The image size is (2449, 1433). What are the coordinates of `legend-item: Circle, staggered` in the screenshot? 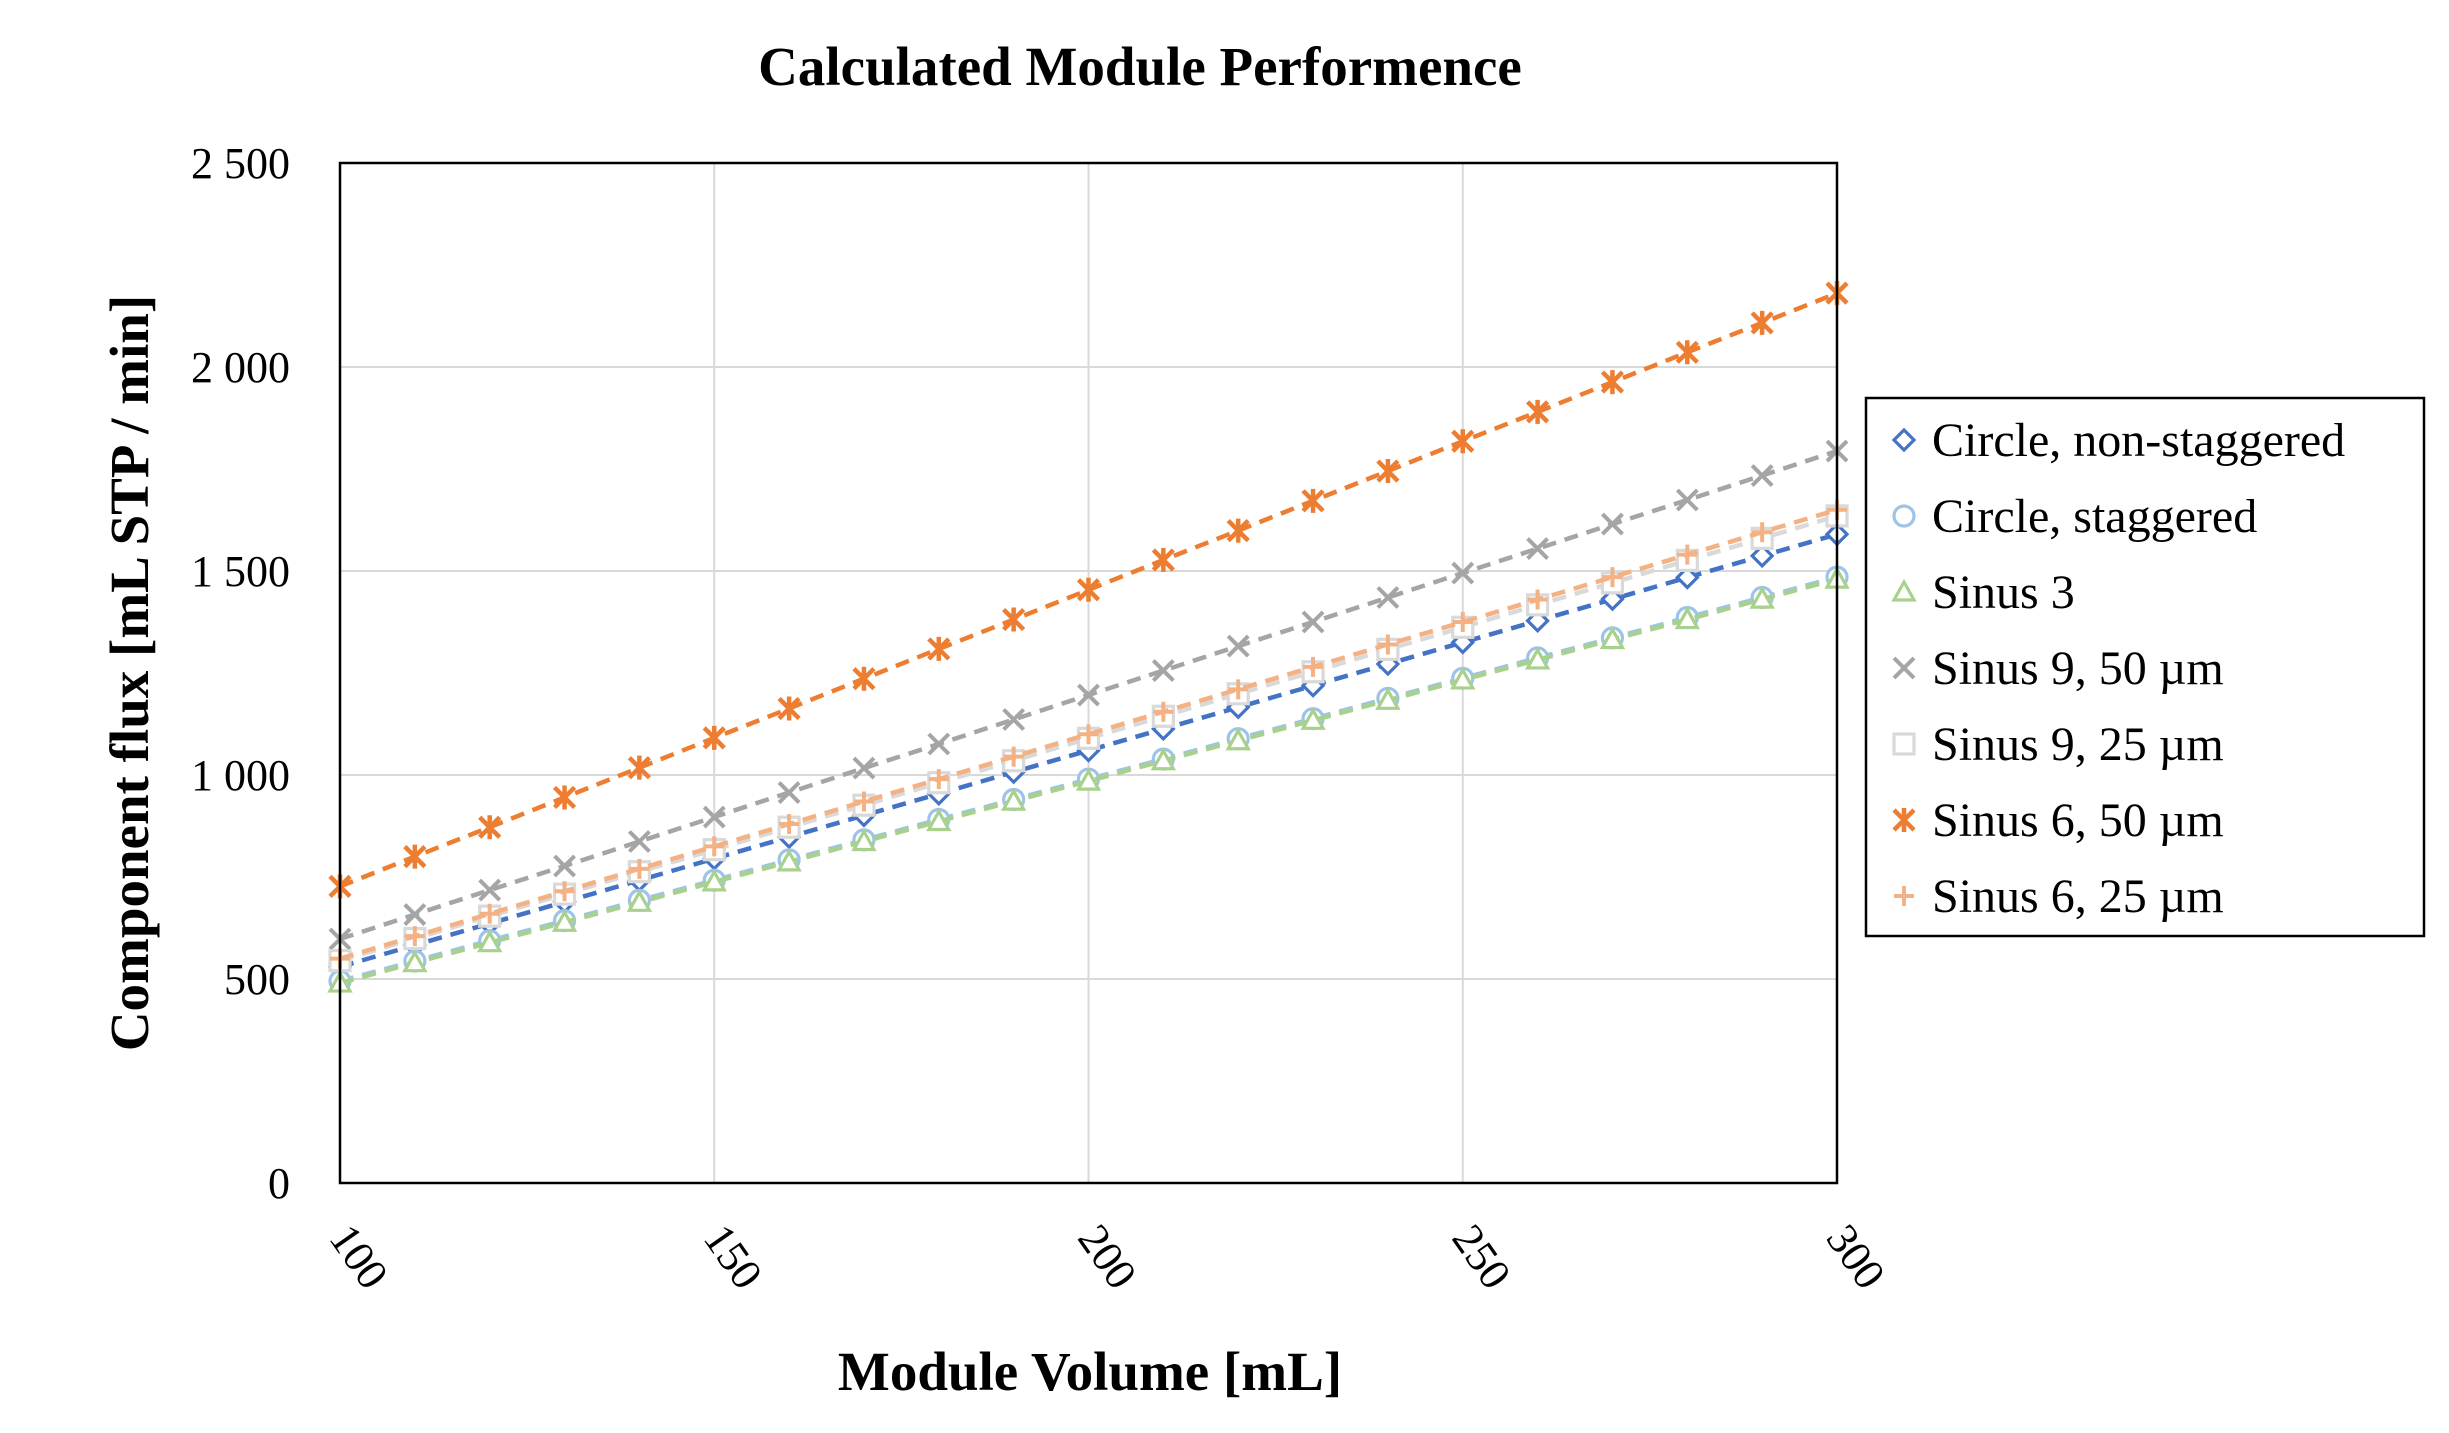 It's located at (2074, 516).